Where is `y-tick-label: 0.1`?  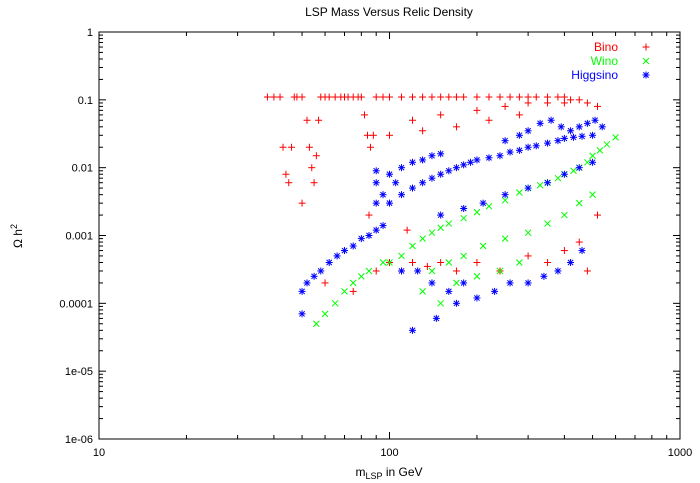
y-tick-label: 0.1 is located at coordinates (85, 101).